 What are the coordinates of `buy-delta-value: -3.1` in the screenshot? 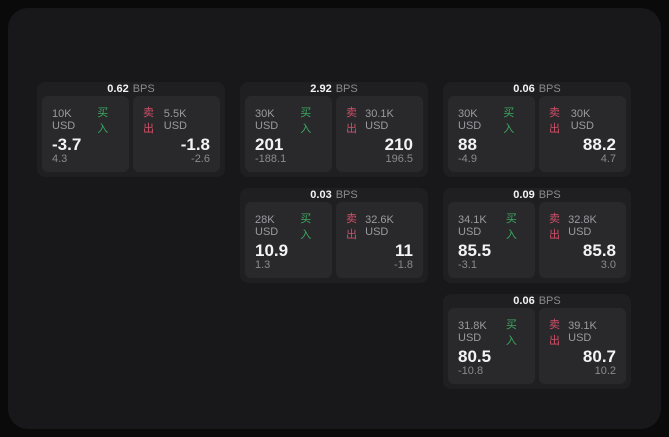 It's located at (467, 265).